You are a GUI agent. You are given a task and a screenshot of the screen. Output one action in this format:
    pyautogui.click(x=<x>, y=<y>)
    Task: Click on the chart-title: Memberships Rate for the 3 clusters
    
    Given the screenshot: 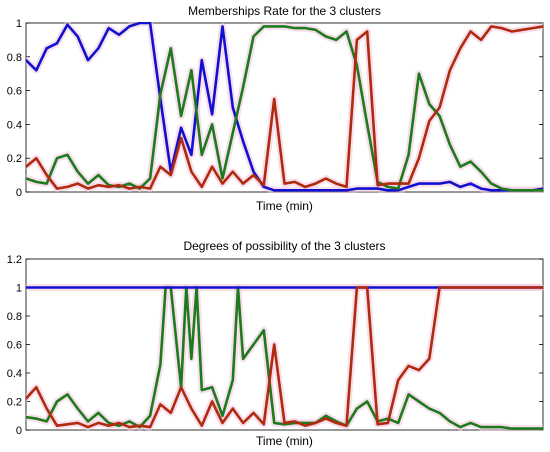 What is the action you would take?
    pyautogui.click(x=284, y=11)
    